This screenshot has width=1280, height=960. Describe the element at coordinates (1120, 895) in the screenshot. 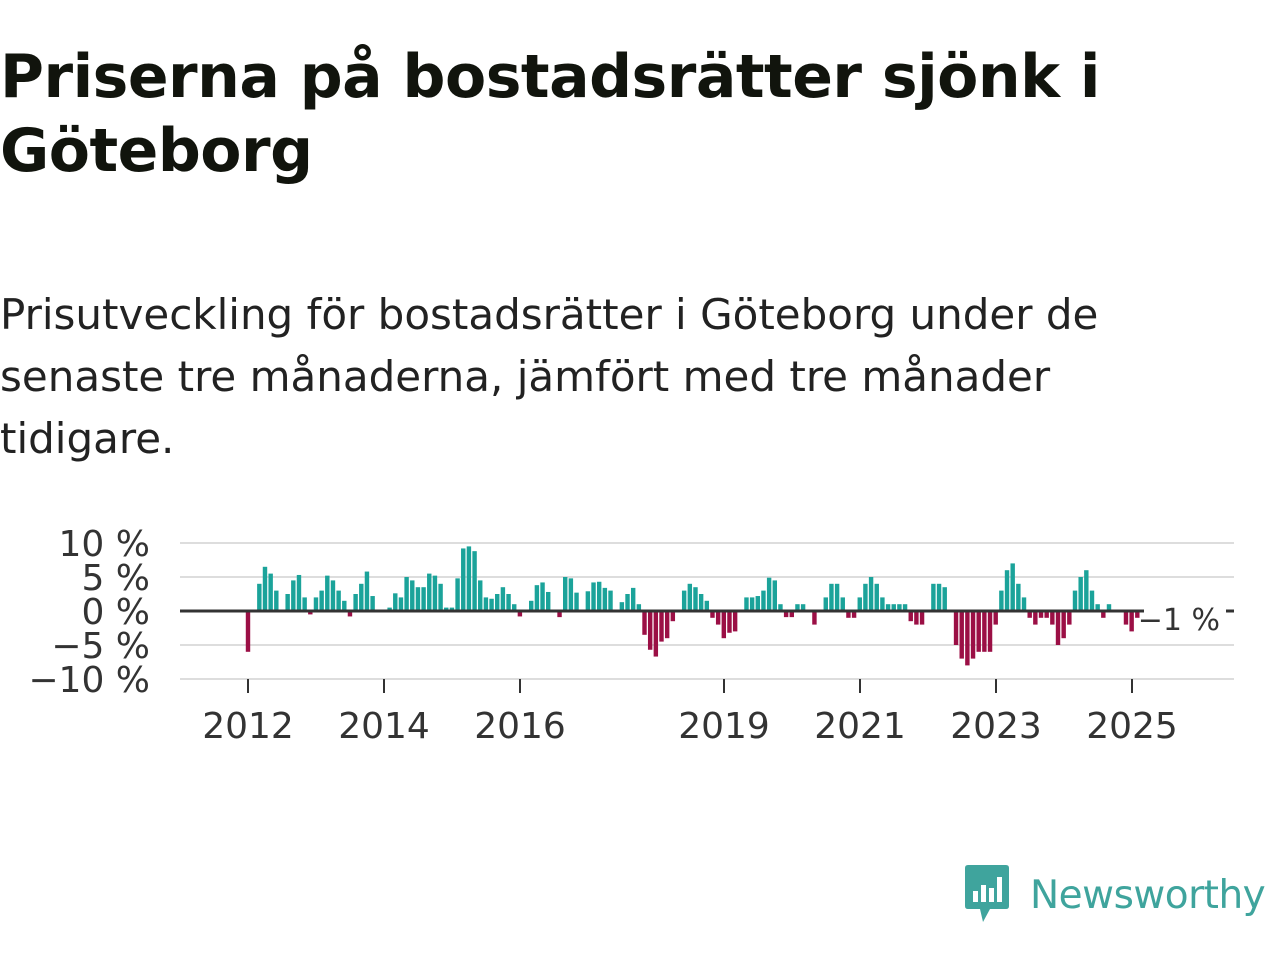

I see `newsworthy-brand: Newsworthy` at that location.